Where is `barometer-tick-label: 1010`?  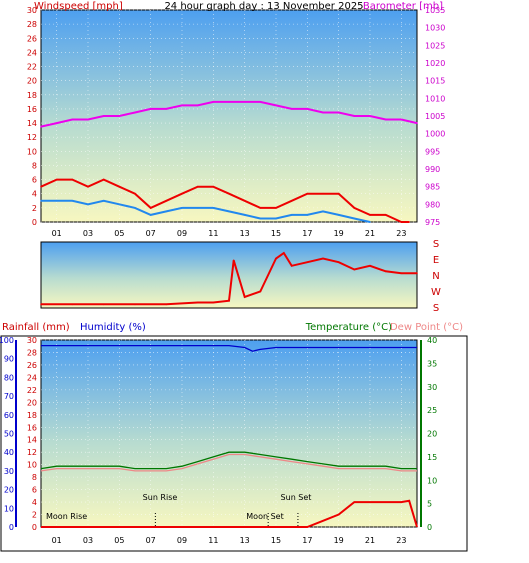
barometer-tick-label: 1010 is located at coordinates (435, 98).